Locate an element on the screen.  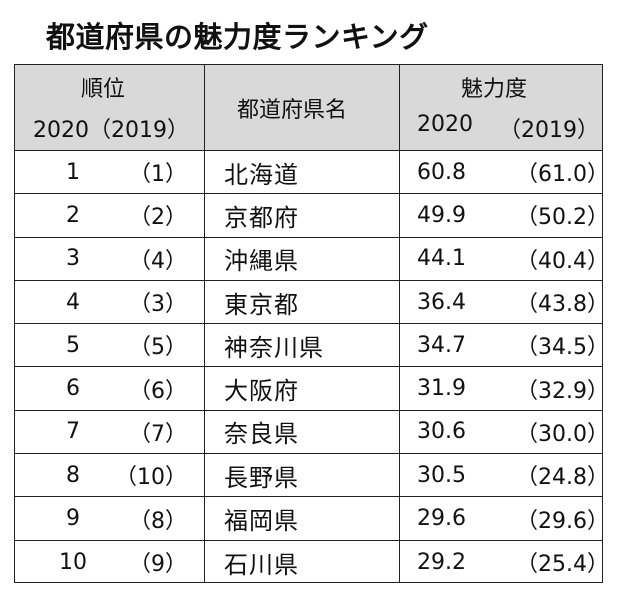
table-row: 5 （5） 神奈川県 34.7 （34.5） is located at coordinates (312, 346).